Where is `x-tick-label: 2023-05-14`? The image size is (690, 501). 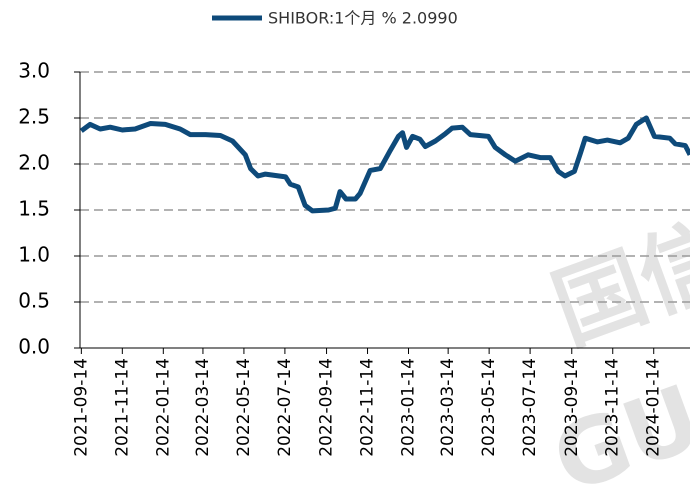
x-tick-label: 2023-05-14 is located at coordinates (489, 407).